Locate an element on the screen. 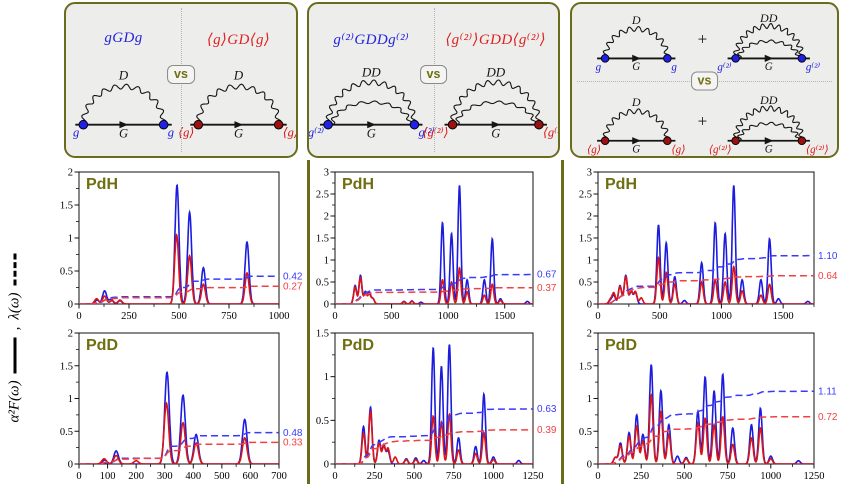  x-tick-label: 200 is located at coordinates (136, 476).